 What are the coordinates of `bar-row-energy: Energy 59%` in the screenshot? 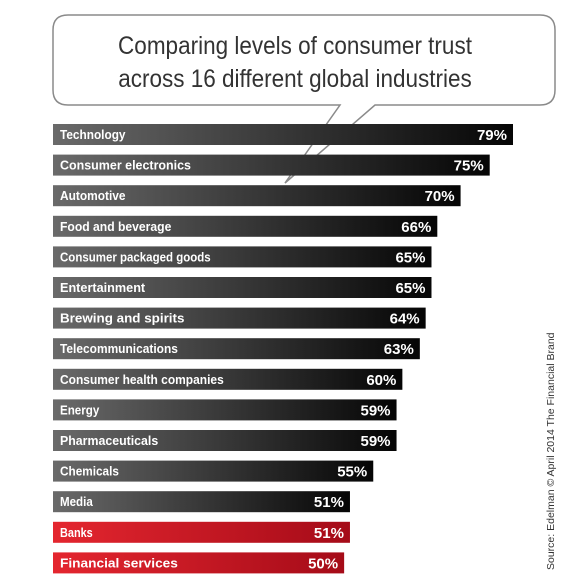 It's located at (225, 410).